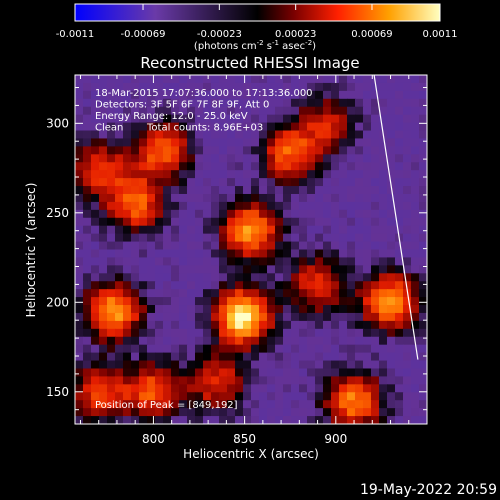  I want to click on chart-title: Reconstructed RHESSI Image, so click(249, 63).